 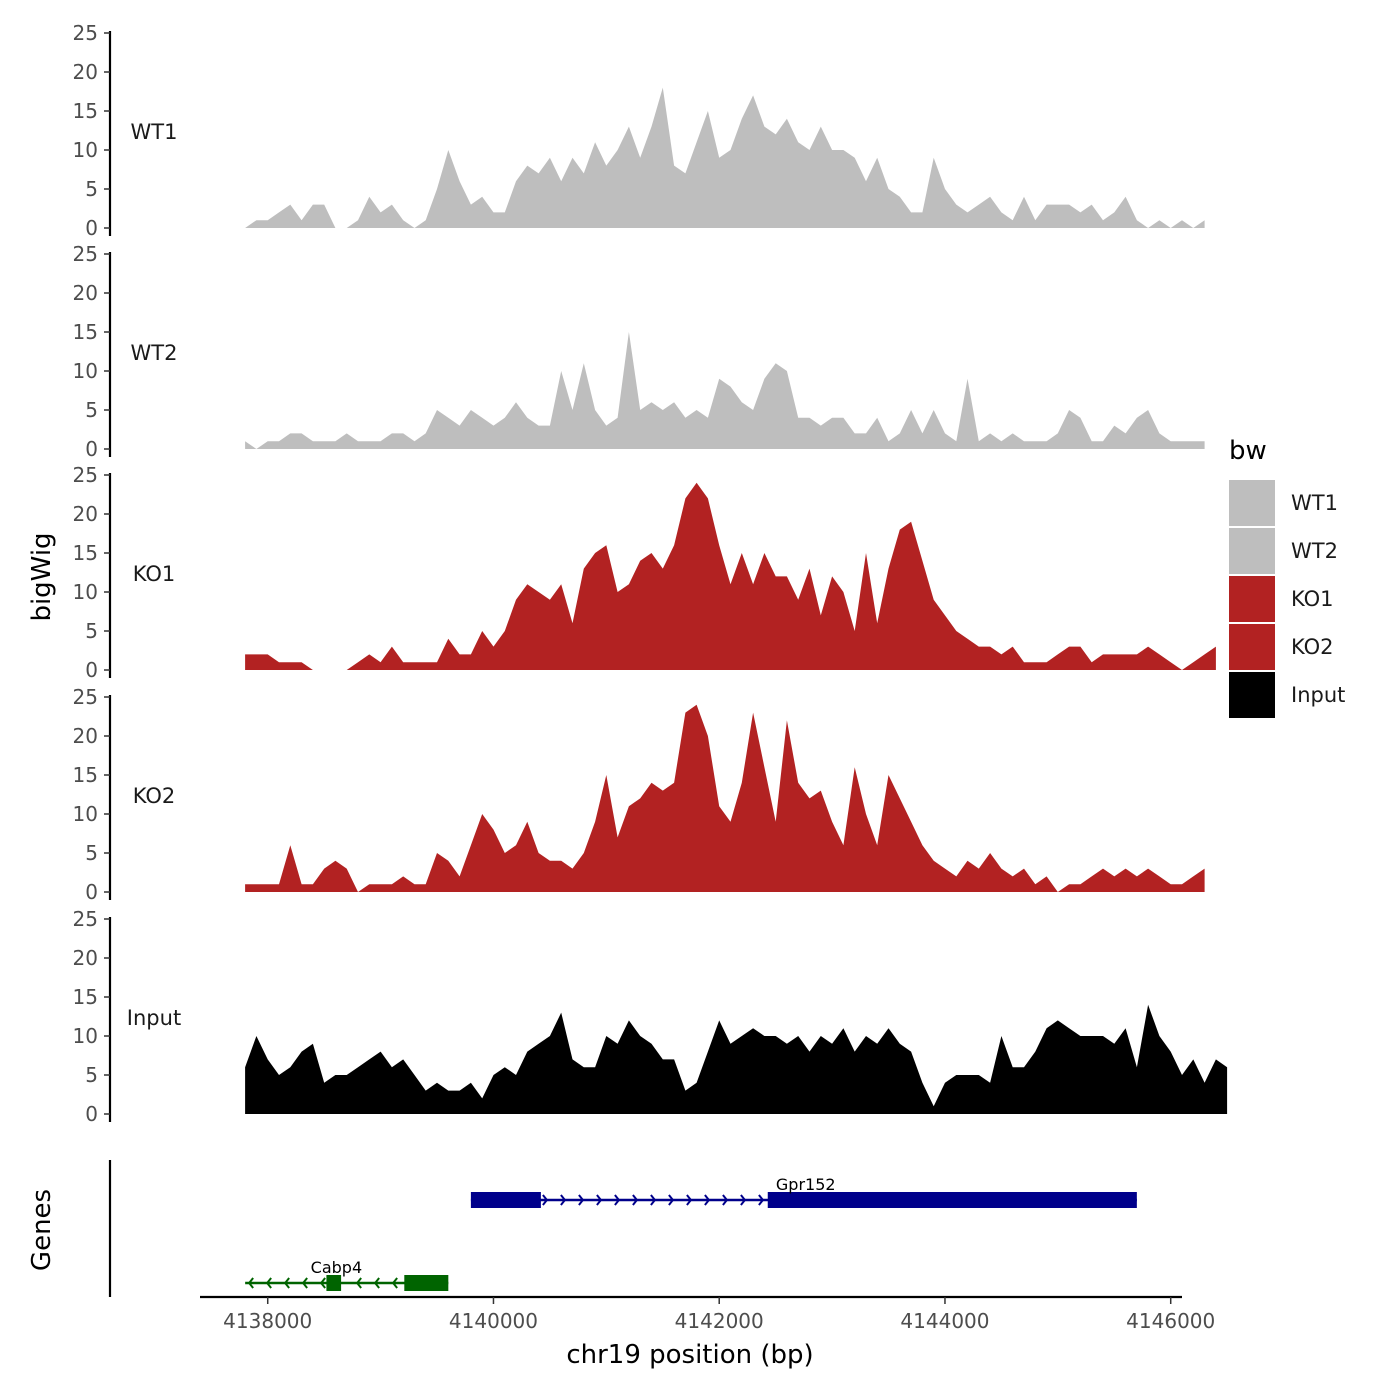 I want to click on y-axis-title: bigWig, so click(x=42, y=576).